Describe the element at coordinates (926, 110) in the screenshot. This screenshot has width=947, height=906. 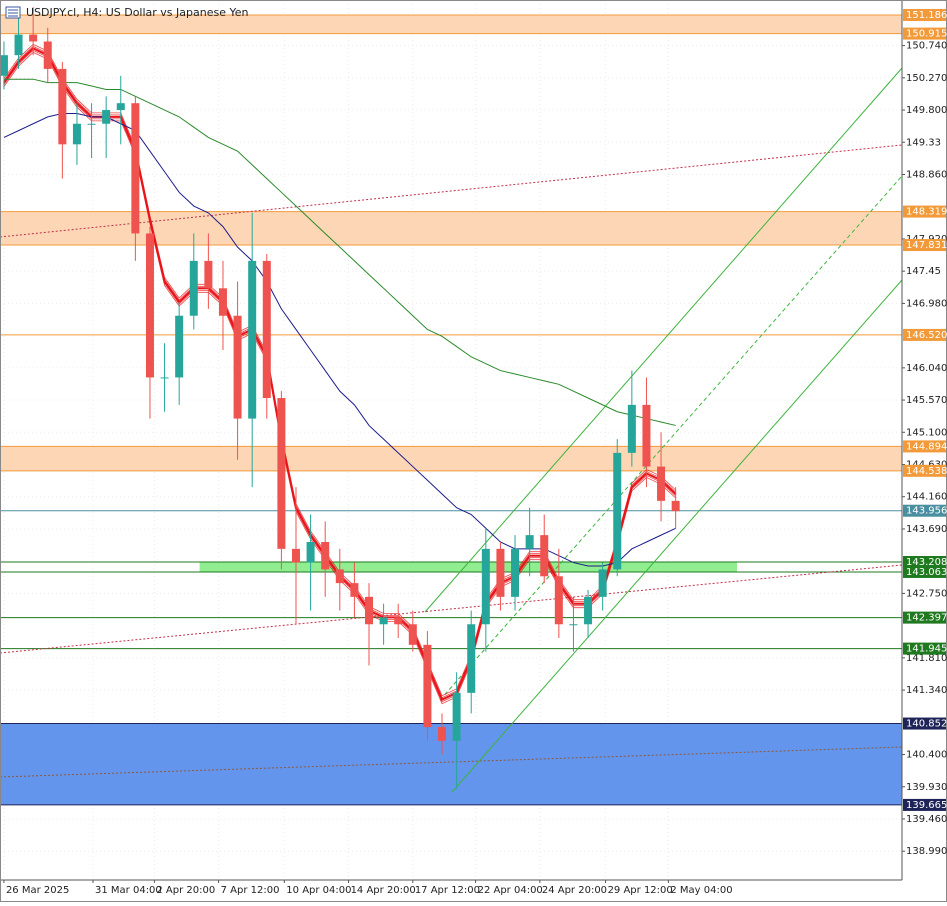
I see `y-tick-label: 149.800` at that location.